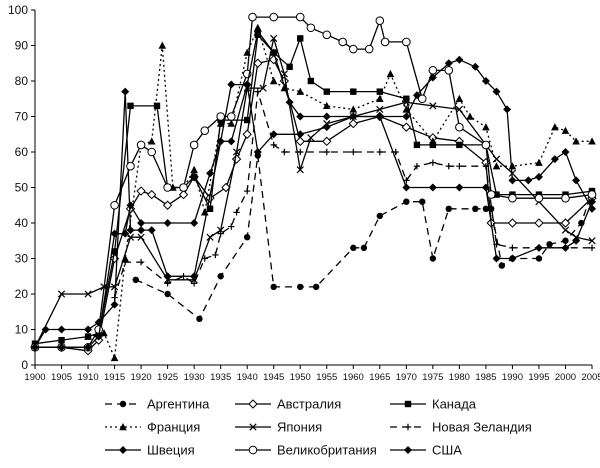  What do you see at coordinates (406, 377) in the screenshot?
I see `x-tick-label: 1970` at bounding box center [406, 377].